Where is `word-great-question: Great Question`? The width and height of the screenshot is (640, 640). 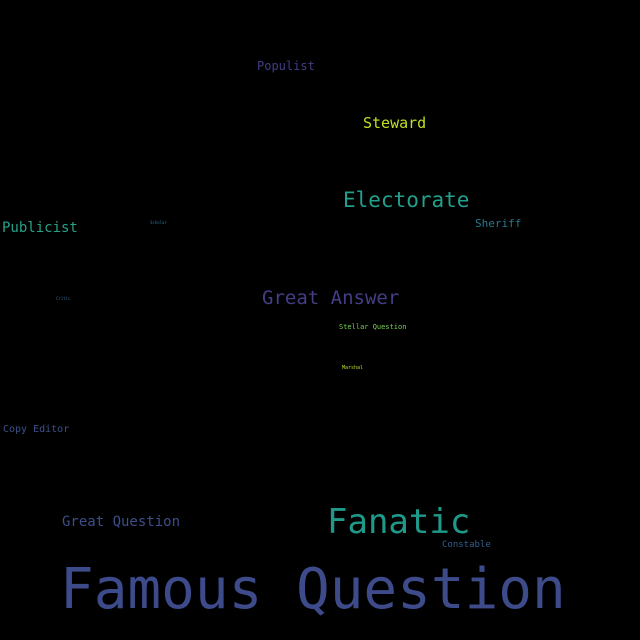 word-great-question: Great Question is located at coordinates (121, 522).